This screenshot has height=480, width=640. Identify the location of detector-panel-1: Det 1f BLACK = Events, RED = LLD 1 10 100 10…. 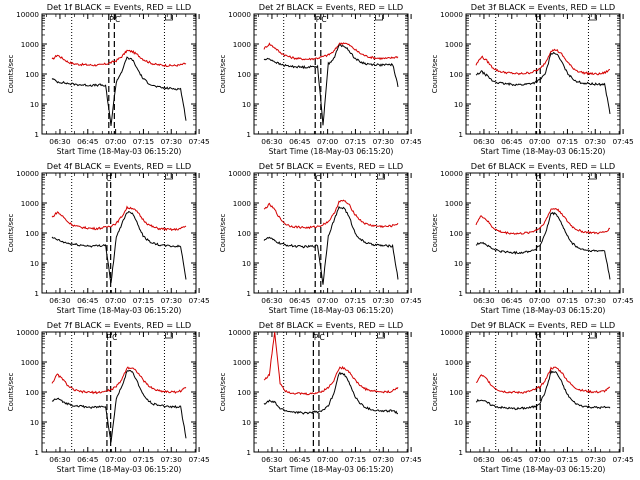
(108, 79).